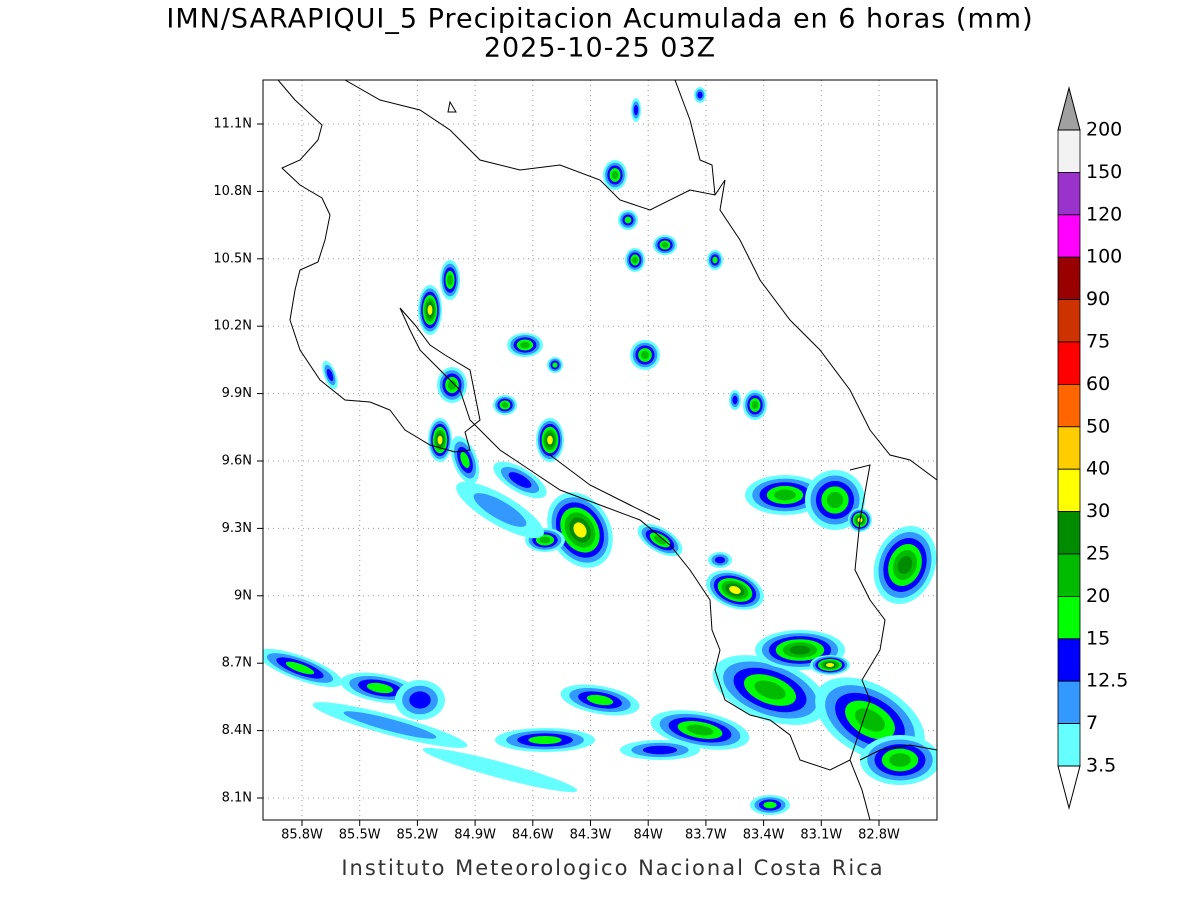 This screenshot has height=904, width=1200. What do you see at coordinates (1092, 448) in the screenshot?
I see `colorbar: 200 150 120 100 90 75 60 50 40 30 25 20 15 12.5 7 3.5` at bounding box center [1092, 448].